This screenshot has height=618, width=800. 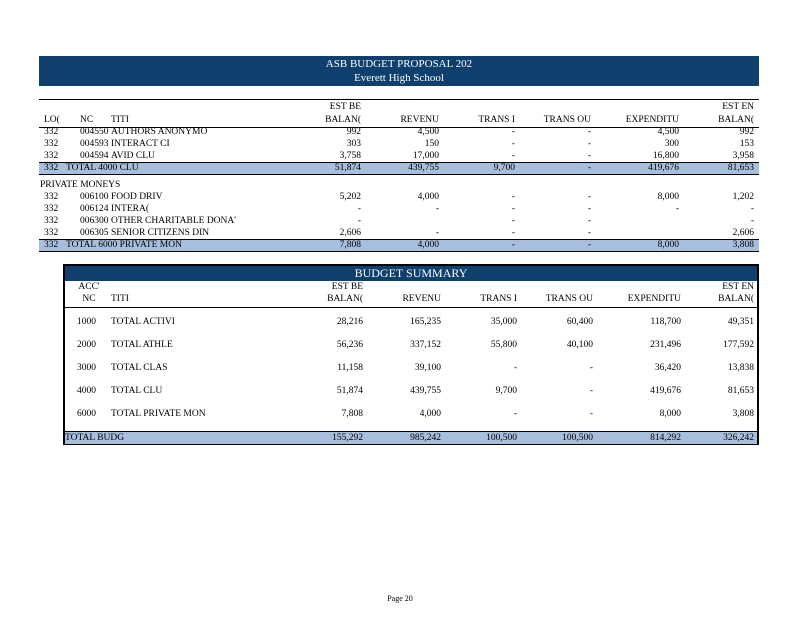 I want to click on cell-est-end: 81,653, so click(x=740, y=168).